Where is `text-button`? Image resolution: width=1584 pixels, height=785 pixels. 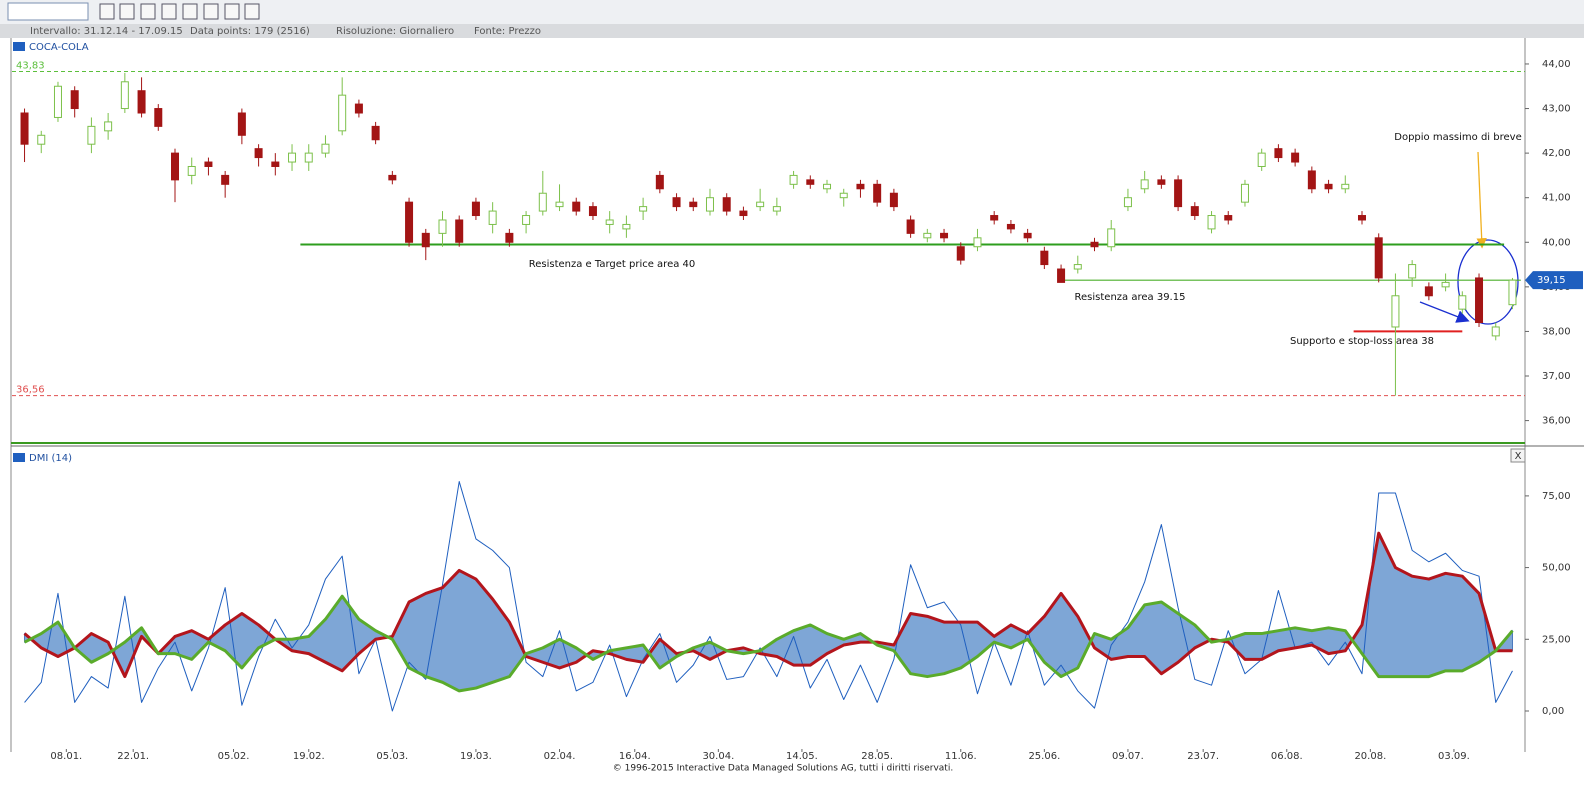 text-button is located at coordinates (211, 11).